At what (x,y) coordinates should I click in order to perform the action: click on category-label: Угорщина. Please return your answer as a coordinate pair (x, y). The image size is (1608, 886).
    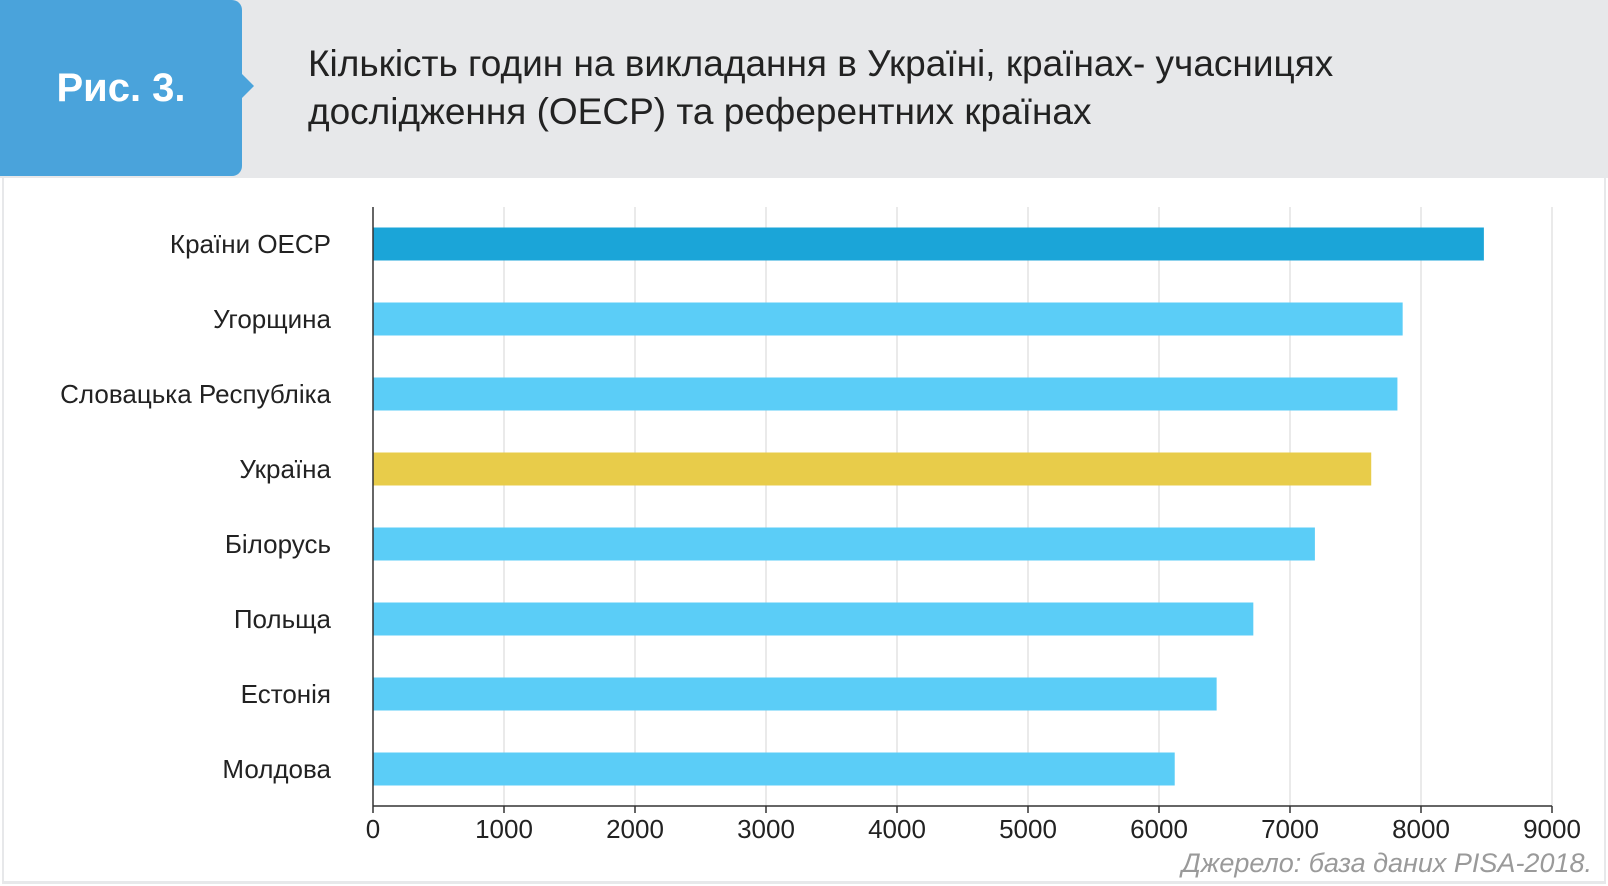
    Looking at the image, I should click on (272, 319).